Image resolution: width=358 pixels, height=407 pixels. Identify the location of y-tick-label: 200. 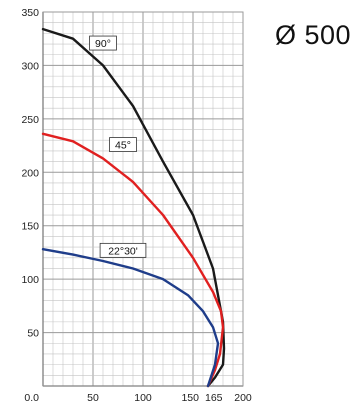
(30, 173).